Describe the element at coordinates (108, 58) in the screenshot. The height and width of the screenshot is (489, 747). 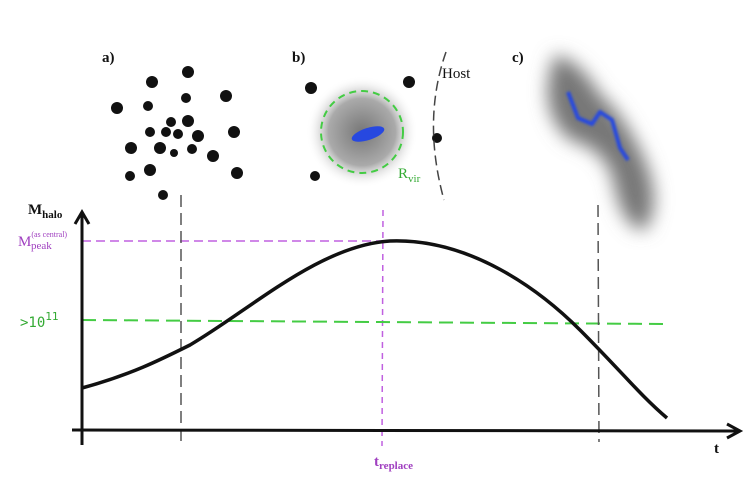
I see `panel-label: a)` at that location.